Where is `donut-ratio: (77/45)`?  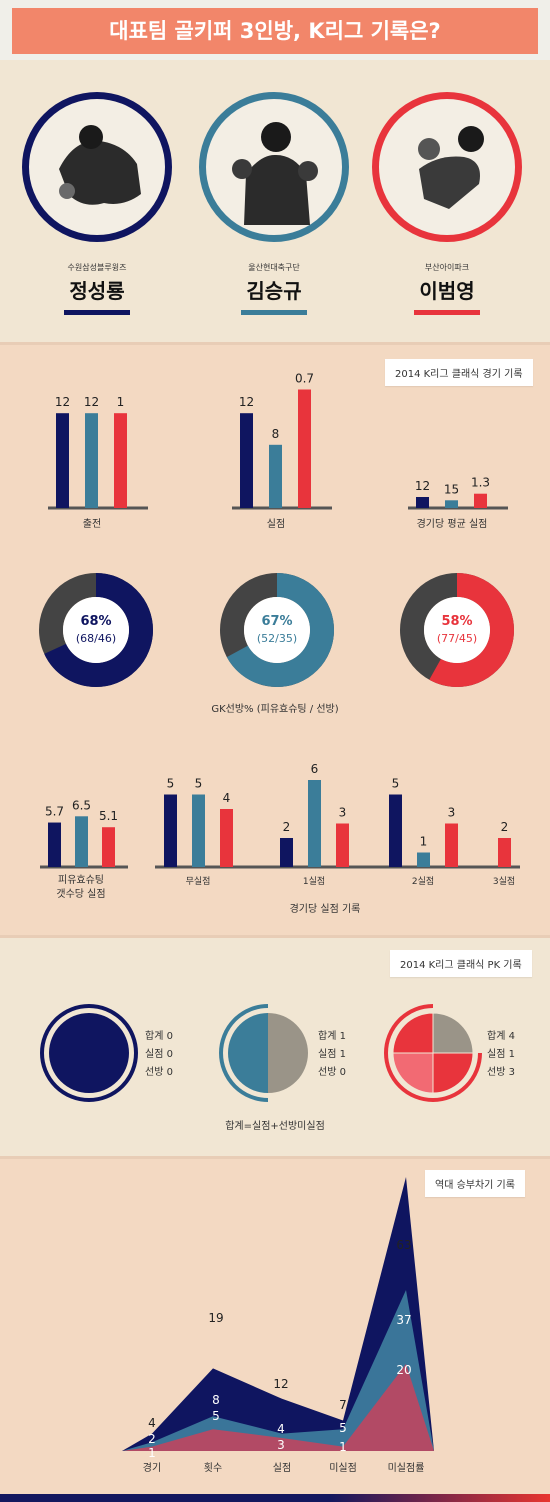 donut-ratio: (77/45) is located at coordinates (457, 638).